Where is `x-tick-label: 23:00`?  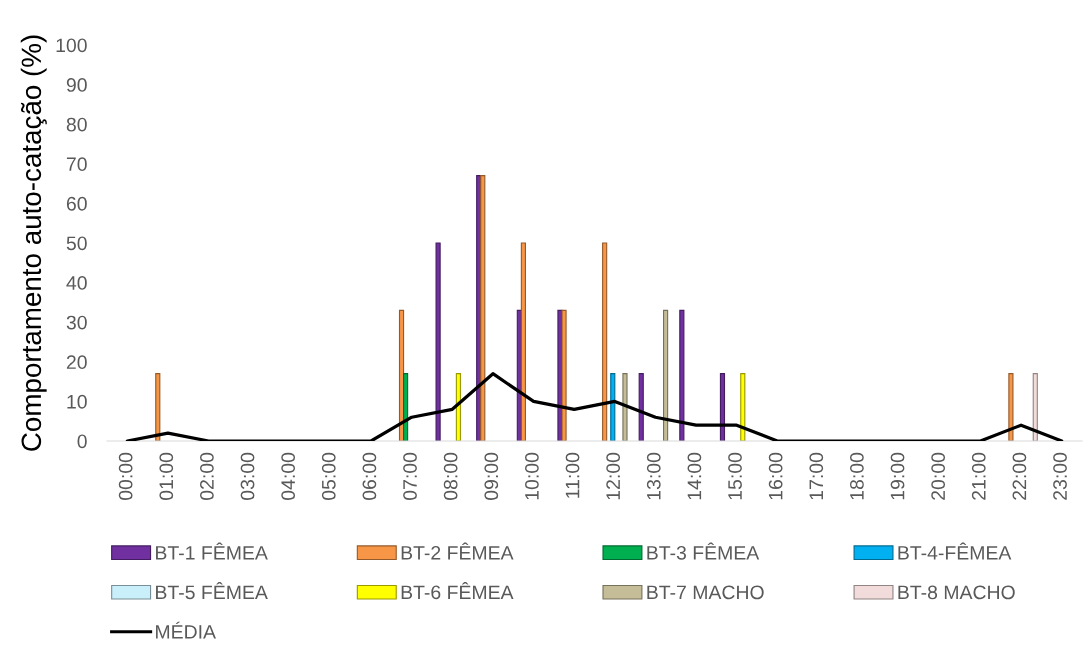
x-tick-label: 23:00 is located at coordinates (1060, 476).